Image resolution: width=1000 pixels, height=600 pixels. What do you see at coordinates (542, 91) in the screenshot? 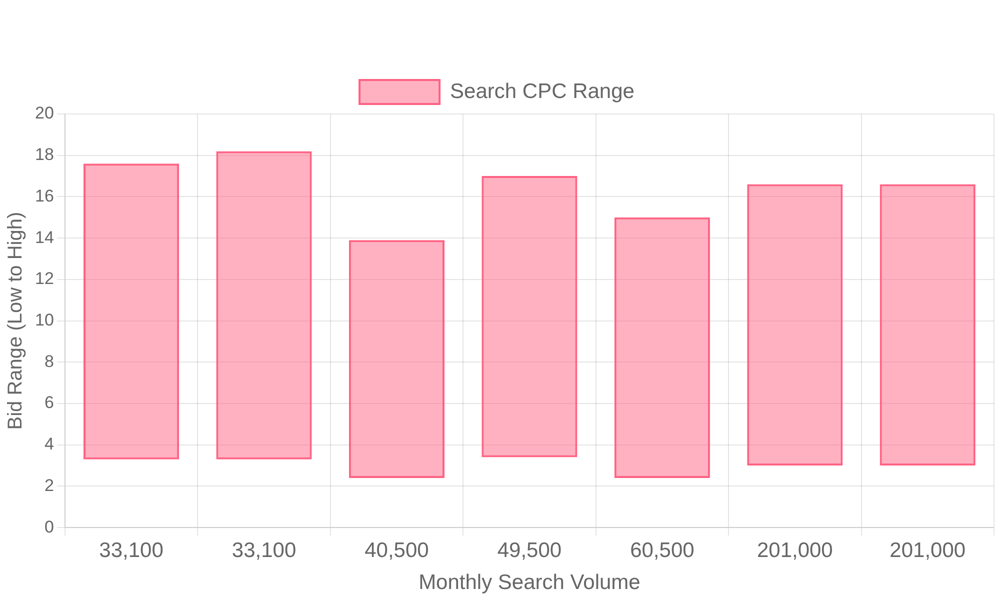
I see `legend-label: Search CPC Range` at bounding box center [542, 91].